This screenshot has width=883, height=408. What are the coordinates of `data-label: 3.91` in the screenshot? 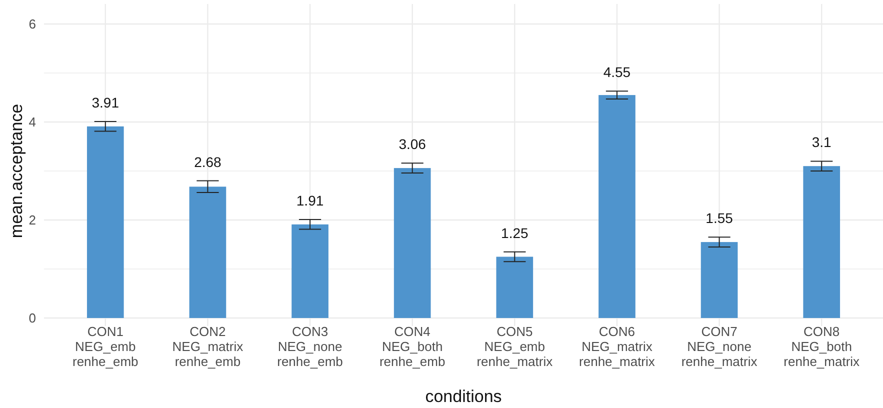 It's located at (106, 102).